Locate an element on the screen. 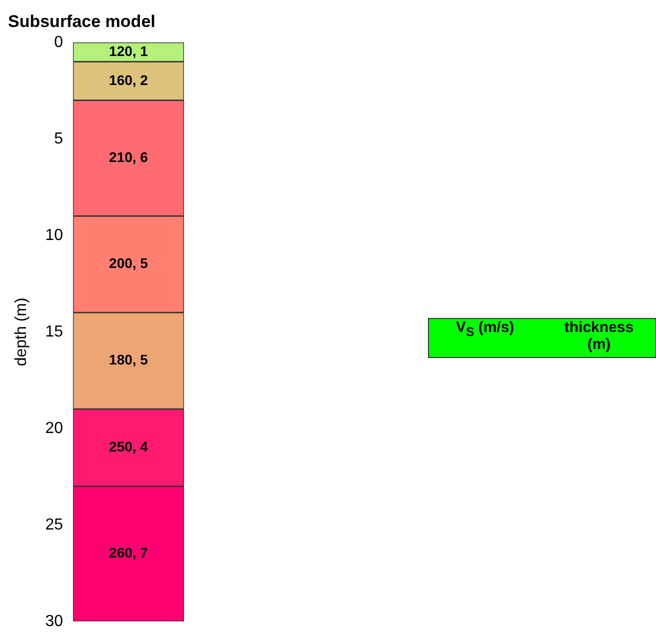 The image size is (656, 641). data-label: 210, 6 is located at coordinates (128, 157).